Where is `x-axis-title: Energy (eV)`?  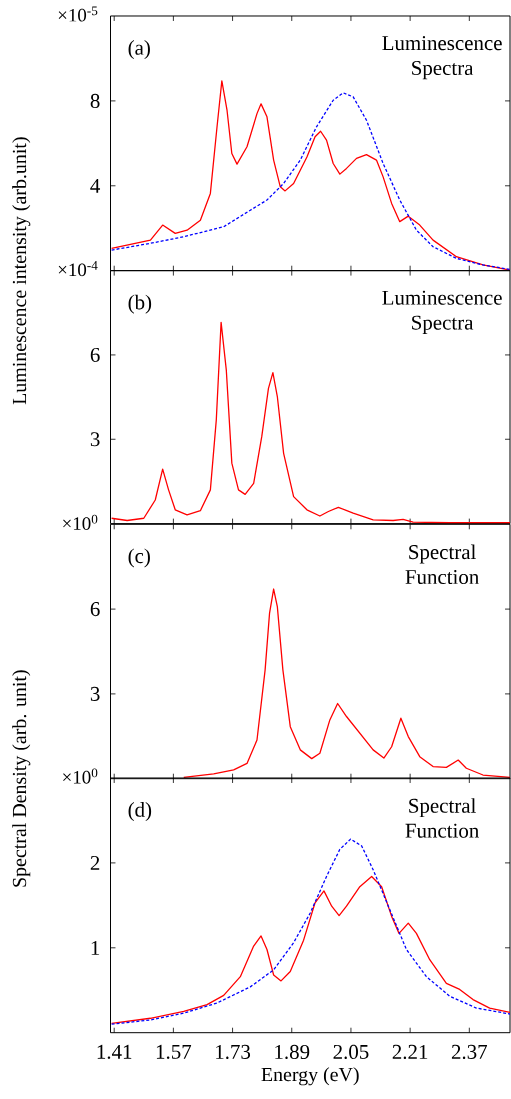 x-axis-title: Energy (eV) is located at coordinates (310, 1076).